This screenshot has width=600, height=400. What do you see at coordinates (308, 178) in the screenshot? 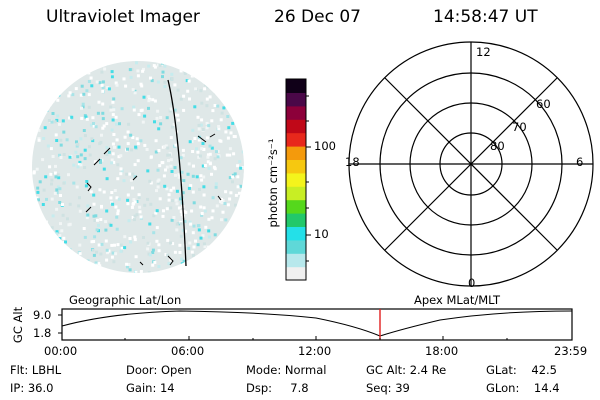
I see `colorbar-ticks` at bounding box center [308, 178].